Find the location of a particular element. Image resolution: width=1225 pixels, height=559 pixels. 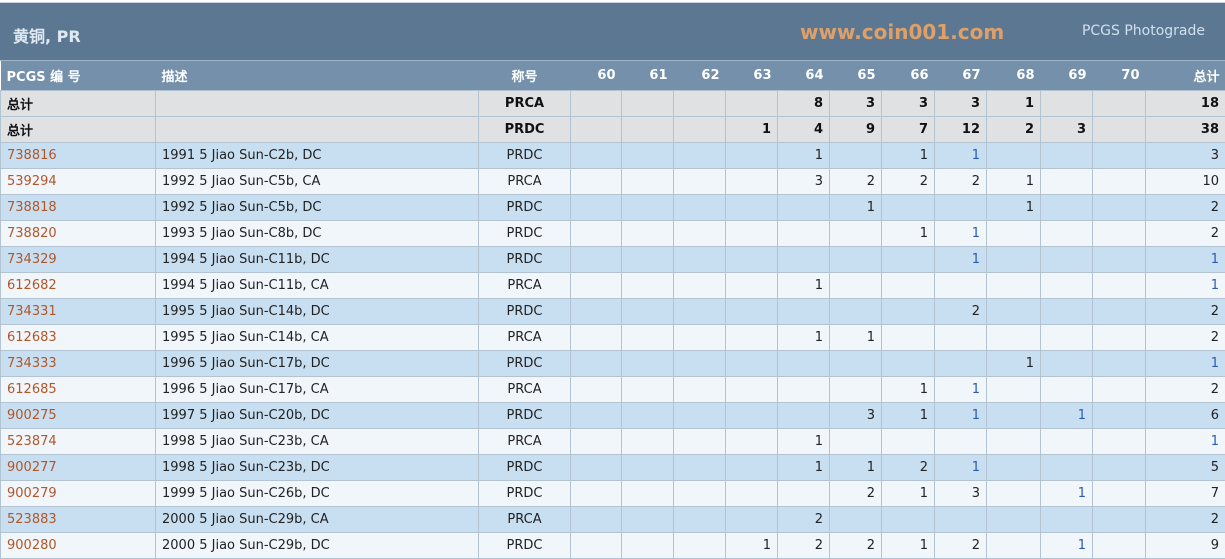

summary-total: 18 is located at coordinates (1185, 103).